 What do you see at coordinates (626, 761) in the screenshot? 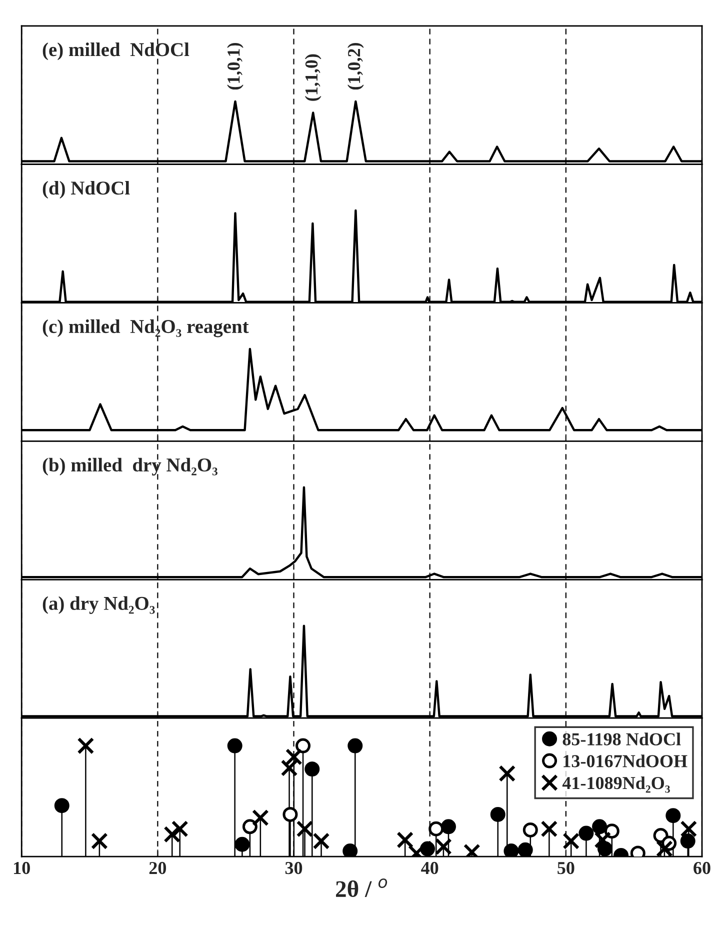
I see `legend-label: 13-0167NdOOH` at bounding box center [626, 761].